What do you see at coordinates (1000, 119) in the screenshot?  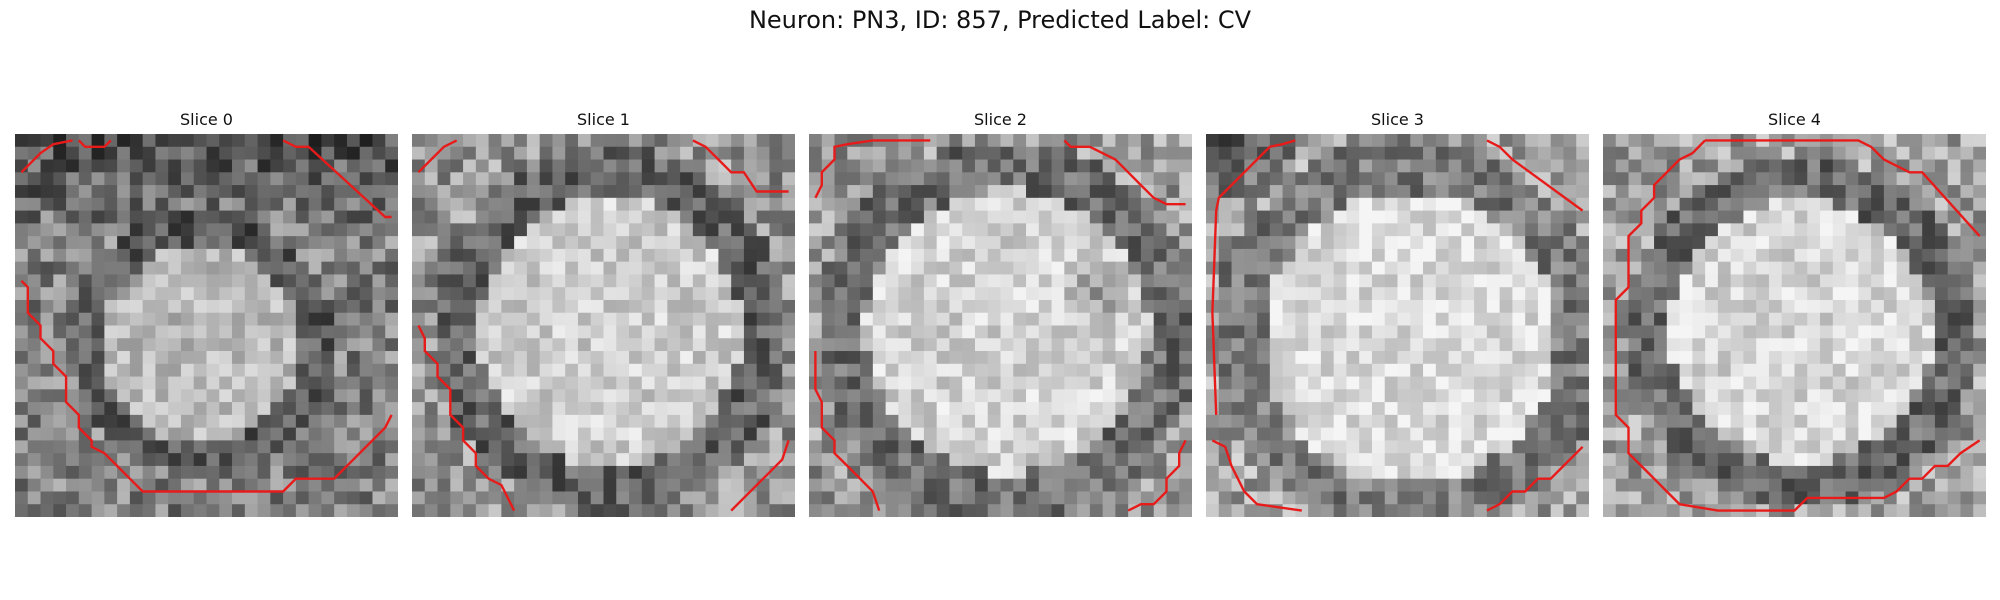 I see `slice-title: Slice 2` at bounding box center [1000, 119].